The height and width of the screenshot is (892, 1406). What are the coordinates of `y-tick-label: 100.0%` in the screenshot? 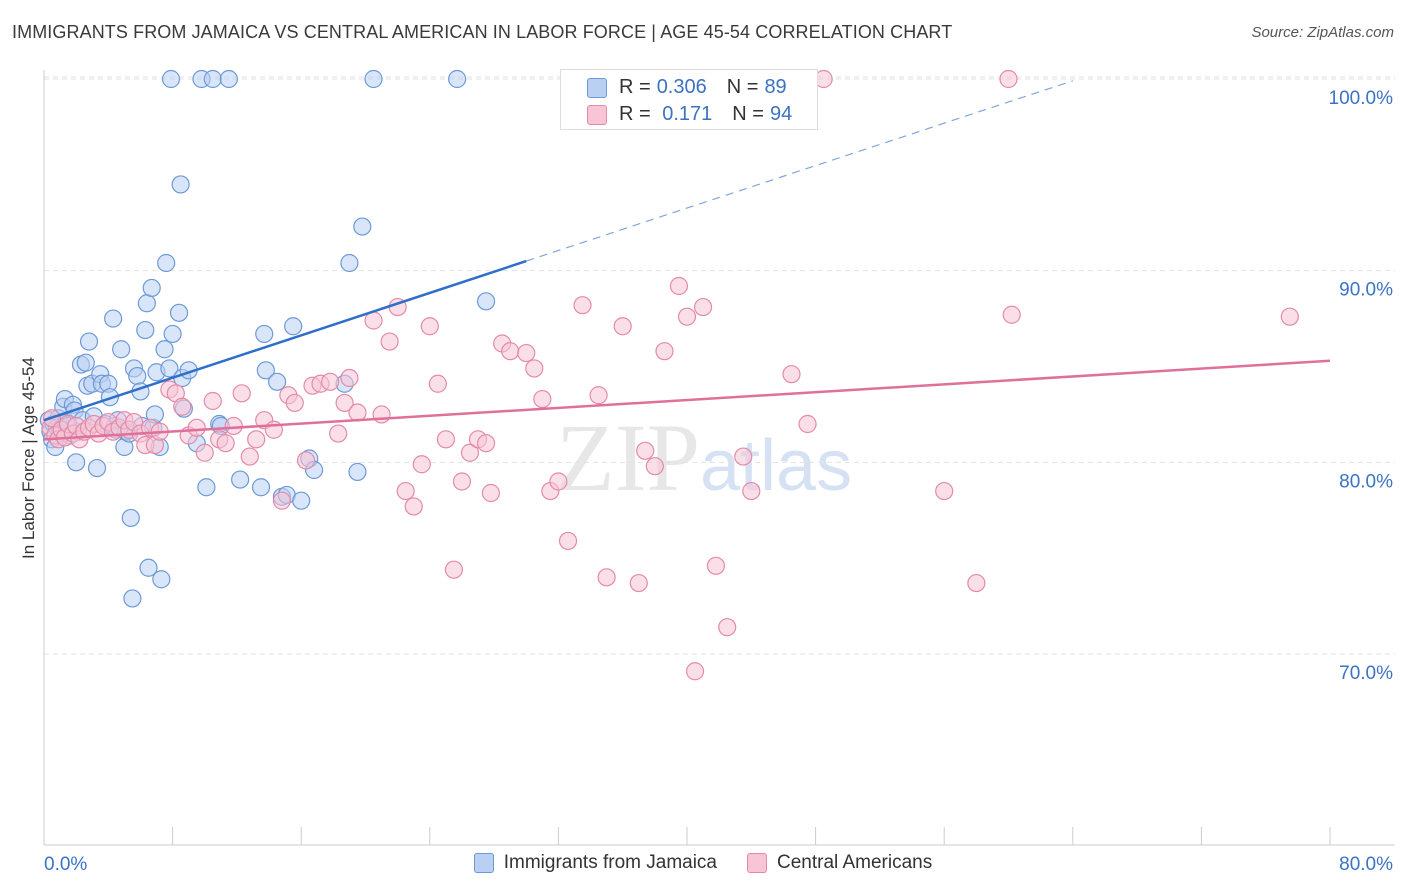 It's located at (1361, 98).